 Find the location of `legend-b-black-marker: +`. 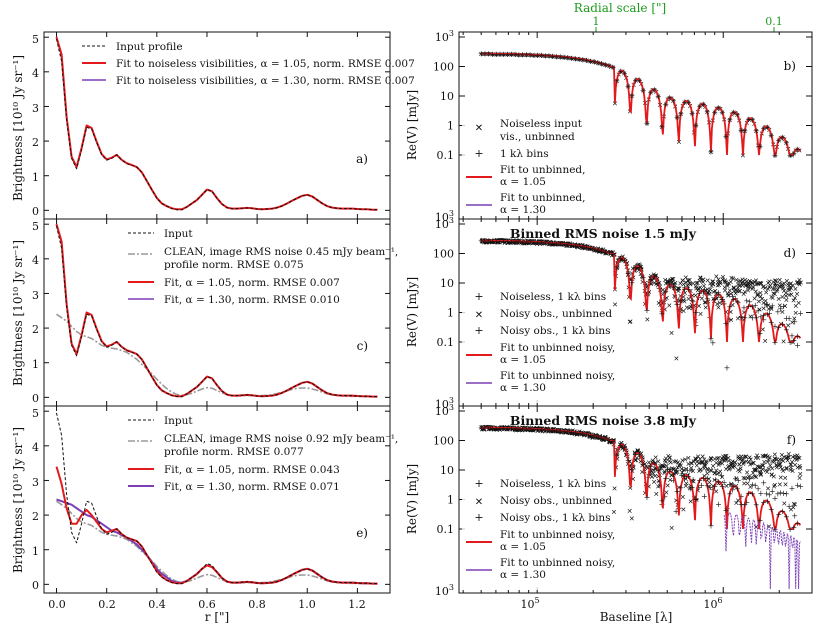

legend-b-black-marker: + is located at coordinates (478, 153).